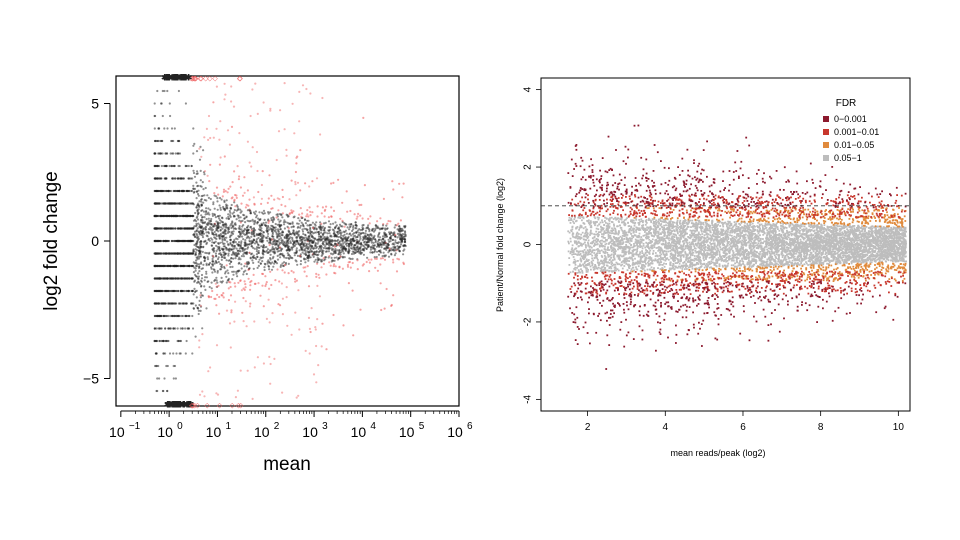 This screenshot has height=540, width=960. I want to click on clipped-point: ✱, so click(177, 78).